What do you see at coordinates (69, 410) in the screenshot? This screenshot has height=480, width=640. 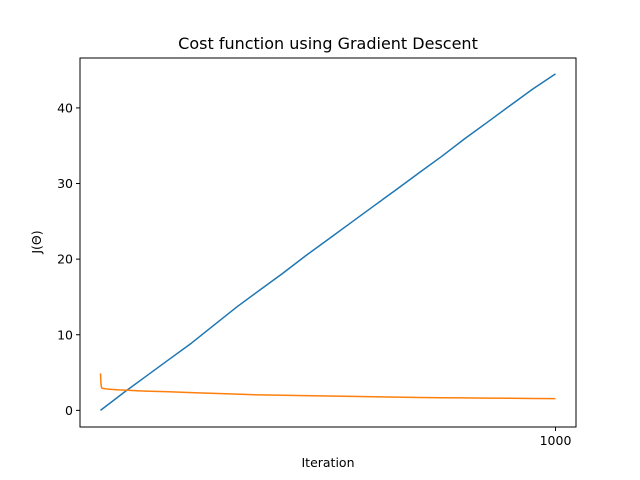 I see `y-tick-label: 0` at bounding box center [69, 410].